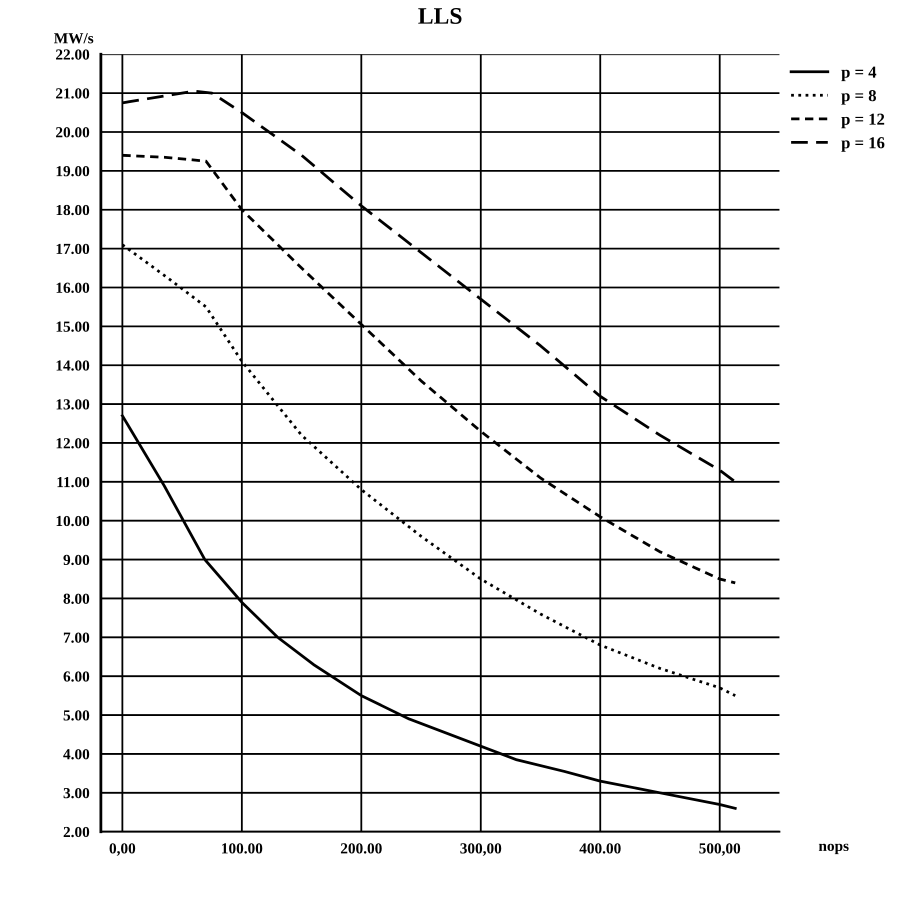  I want to click on legend-label: p = 16, so click(862, 144).